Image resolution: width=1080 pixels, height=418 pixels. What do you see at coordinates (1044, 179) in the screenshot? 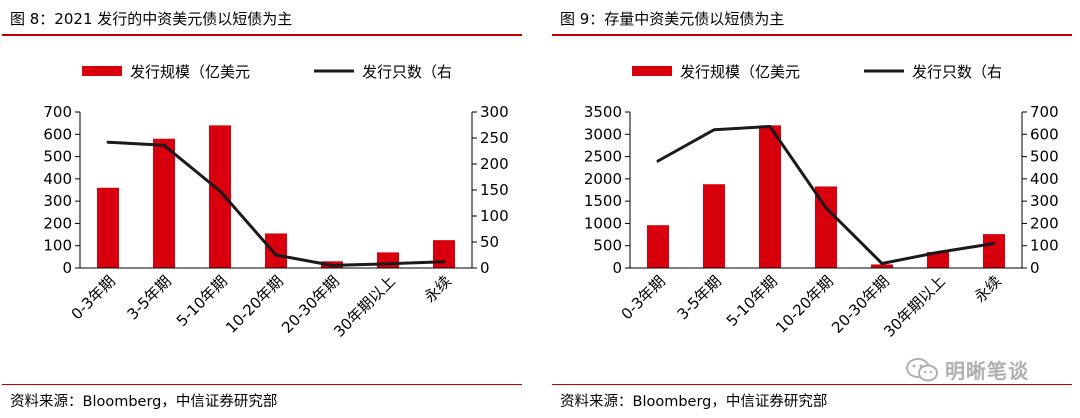
I see `right-tick-label: 400` at bounding box center [1044, 179].